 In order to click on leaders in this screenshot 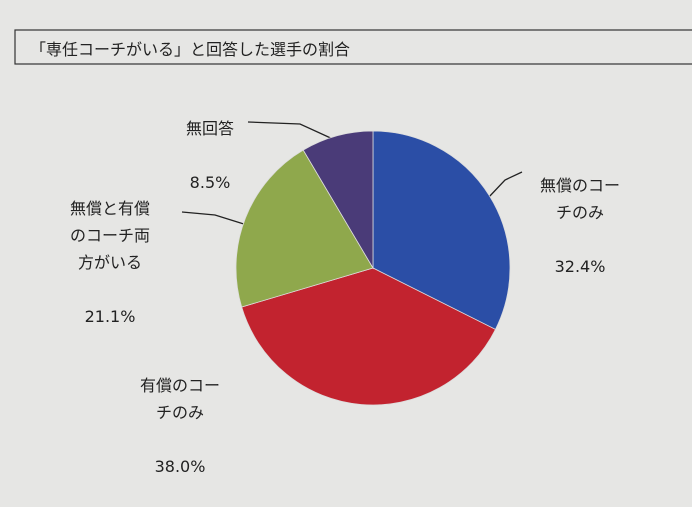, I will do `click(352, 173)`.